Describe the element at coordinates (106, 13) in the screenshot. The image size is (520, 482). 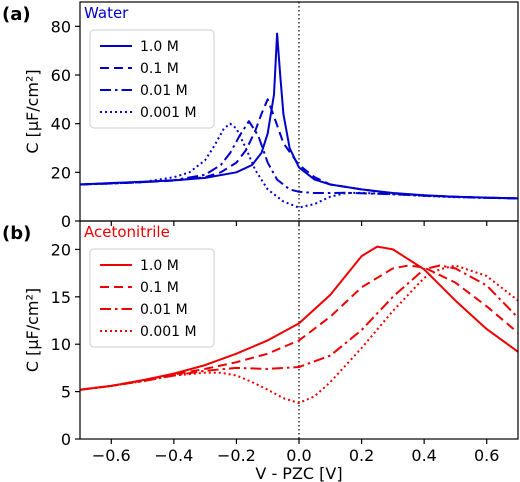
I see `panel-title: Water` at that location.